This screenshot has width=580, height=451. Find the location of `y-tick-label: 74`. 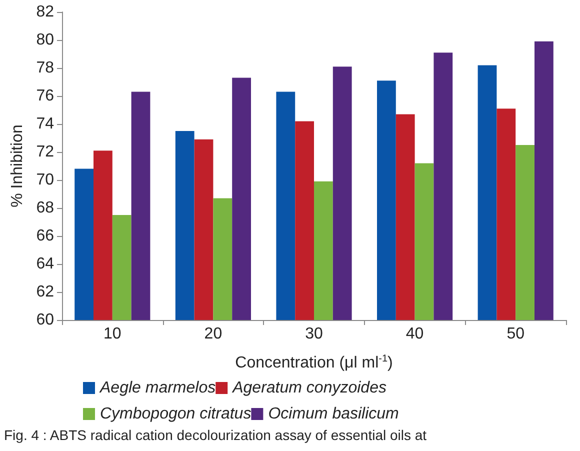

y-tick-label: 74 is located at coordinates (45, 124).